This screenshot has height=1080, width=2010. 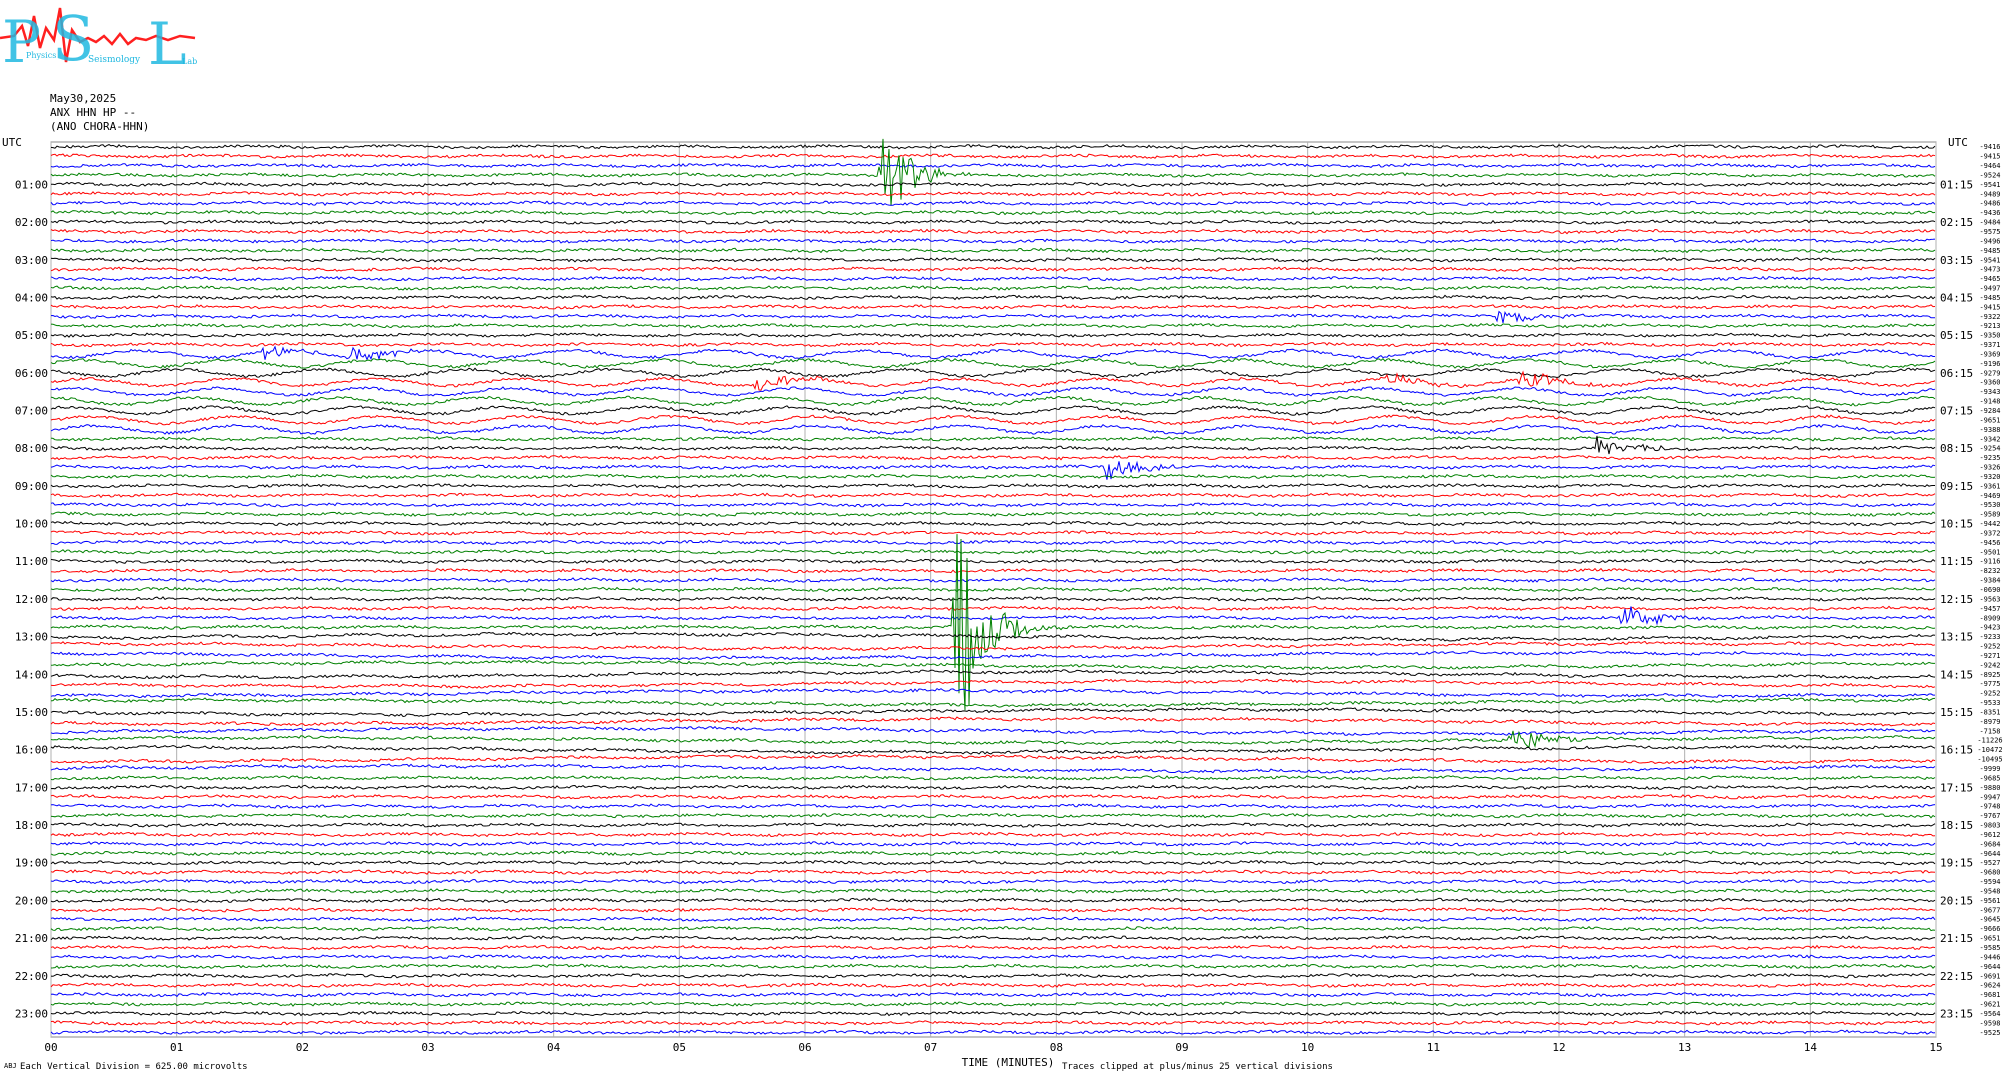 What do you see at coordinates (1307, 1047) in the screenshot?
I see `x-tick-label: 10` at bounding box center [1307, 1047].